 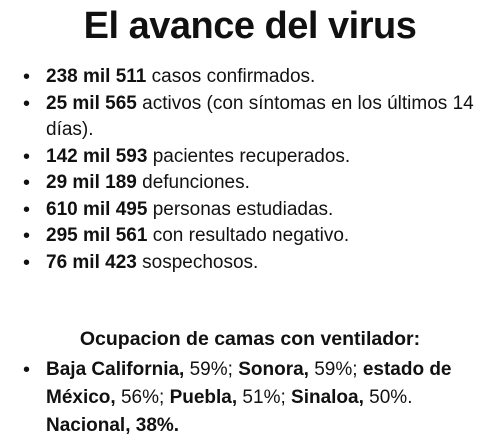 I want to click on stat-value: 238 mil 511, so click(x=96, y=76).